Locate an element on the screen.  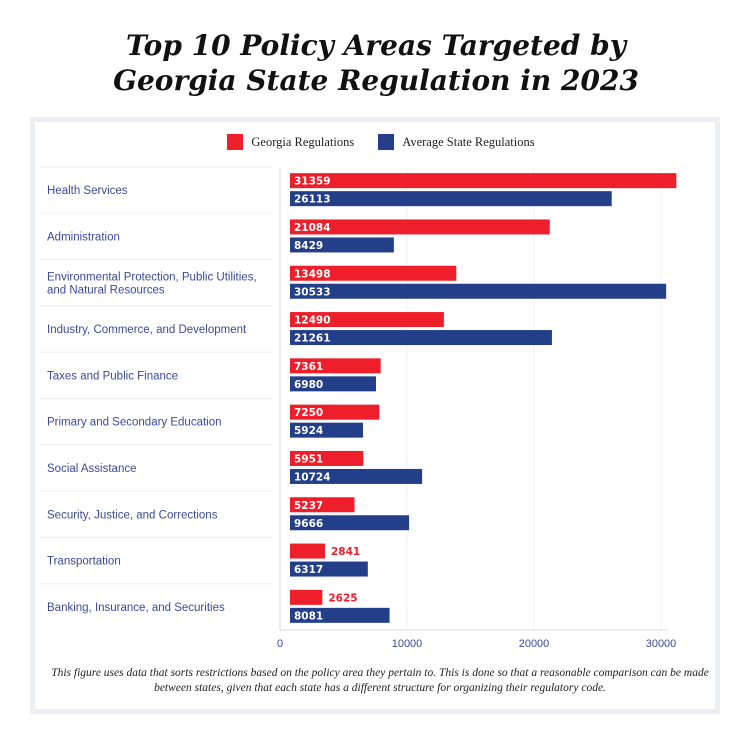
x-tick-label: 10000 is located at coordinates (407, 644).